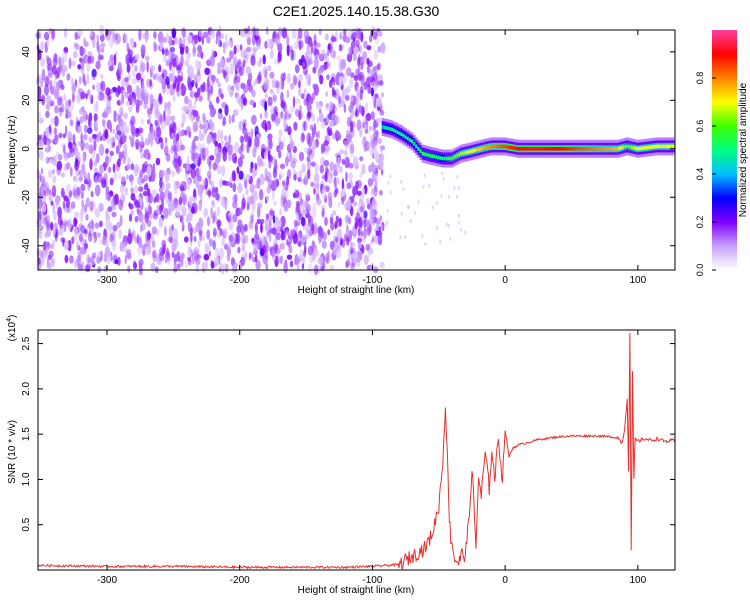 The width and height of the screenshot is (750, 600). What do you see at coordinates (700, 222) in the screenshot?
I see `colorbar-tick-label: 0.2` at bounding box center [700, 222].